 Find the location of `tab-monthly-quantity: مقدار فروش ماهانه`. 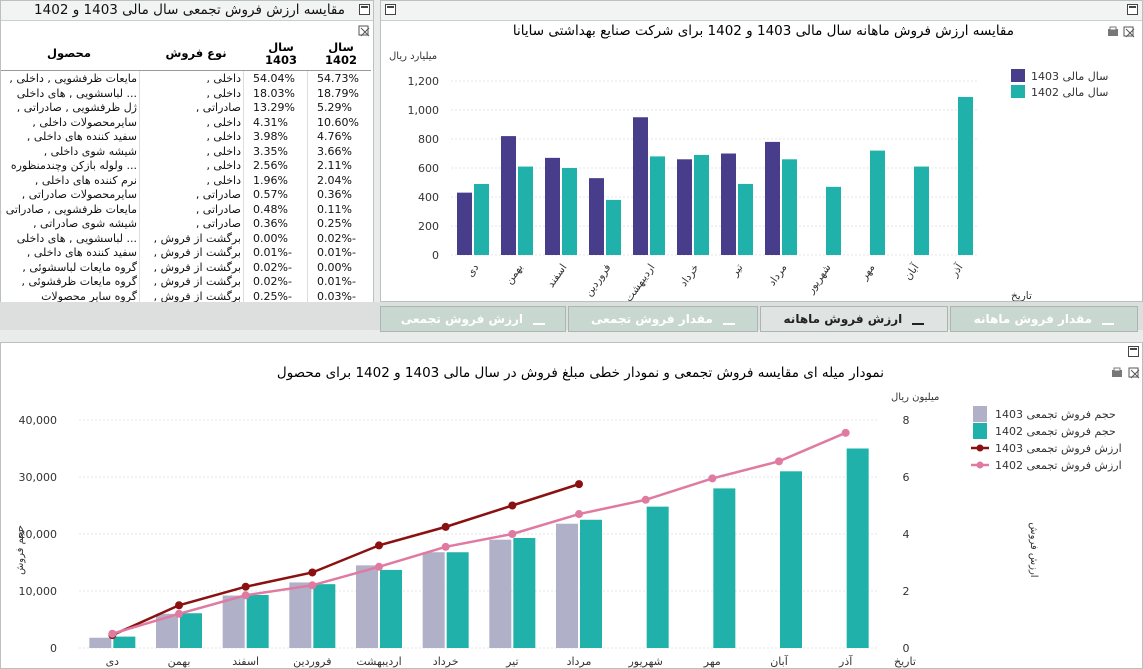

tab-monthly-quantity: مقدار فروش ماهانه is located at coordinates (1044, 319).